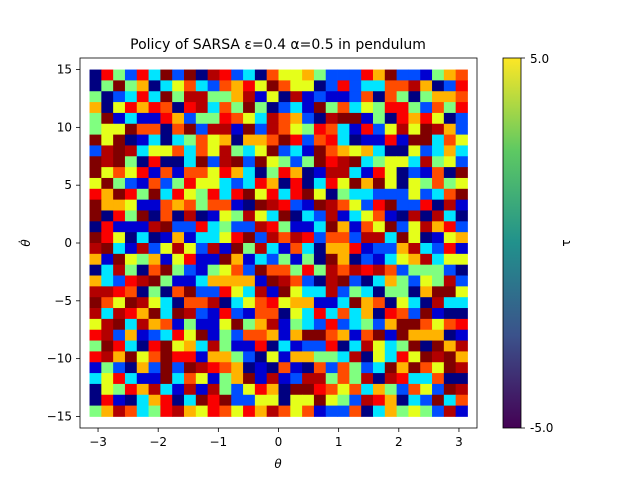 Image resolution: width=640 pixels, height=480 pixels. Describe the element at coordinates (539, 59) in the screenshot. I see `colorbar-max-label: 5.0` at that location.